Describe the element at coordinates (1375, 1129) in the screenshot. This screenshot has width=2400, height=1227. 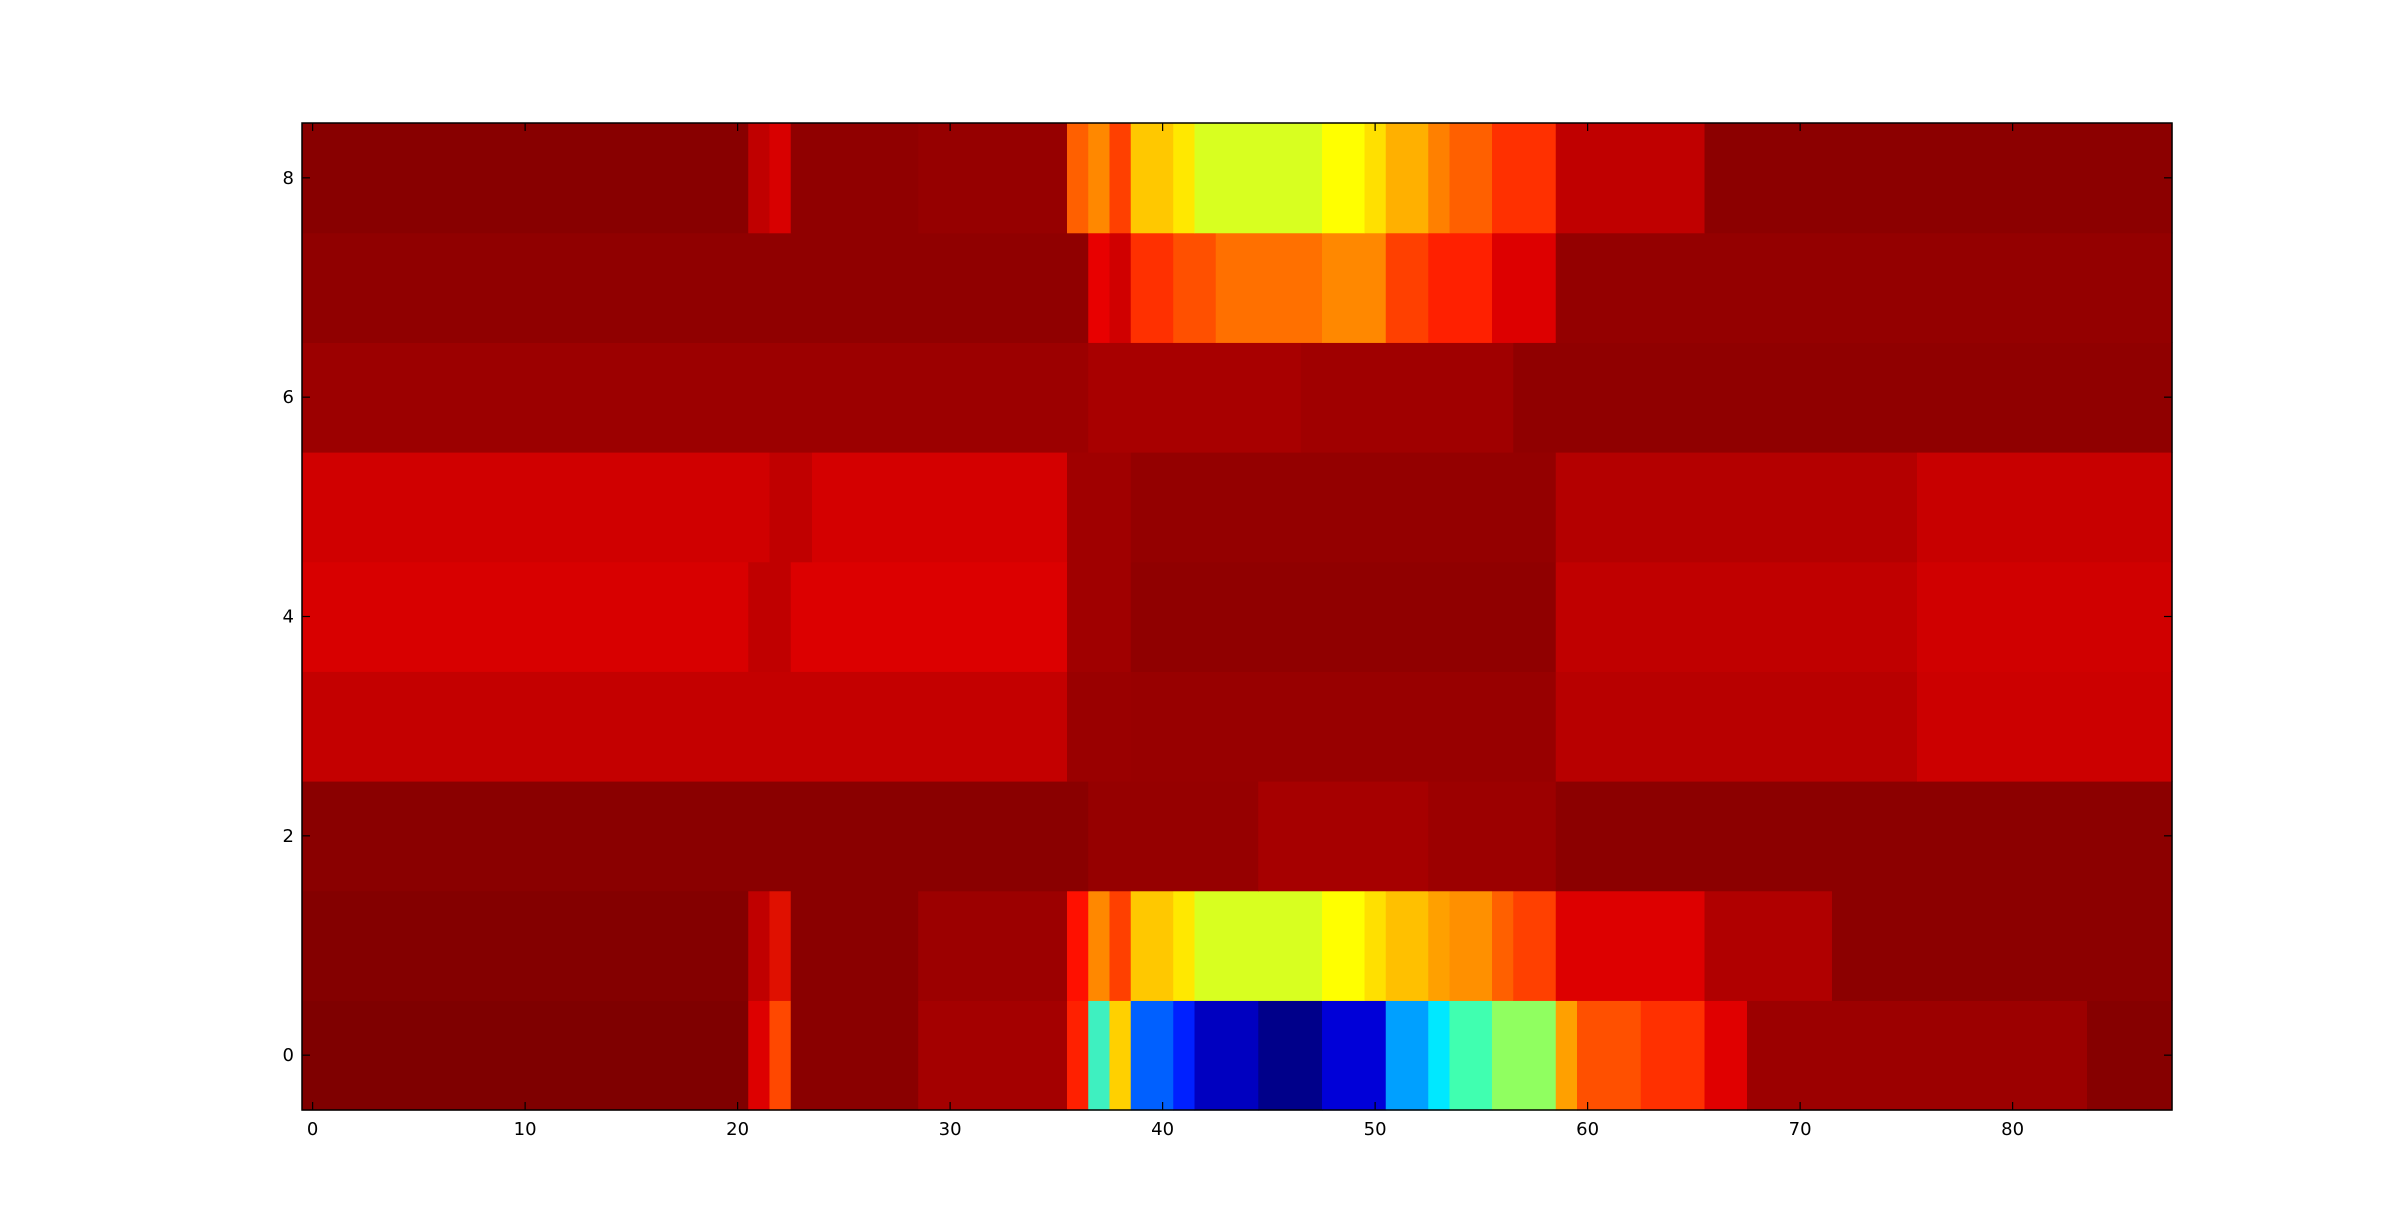
I see `x-tick-label-50: 50` at that location.